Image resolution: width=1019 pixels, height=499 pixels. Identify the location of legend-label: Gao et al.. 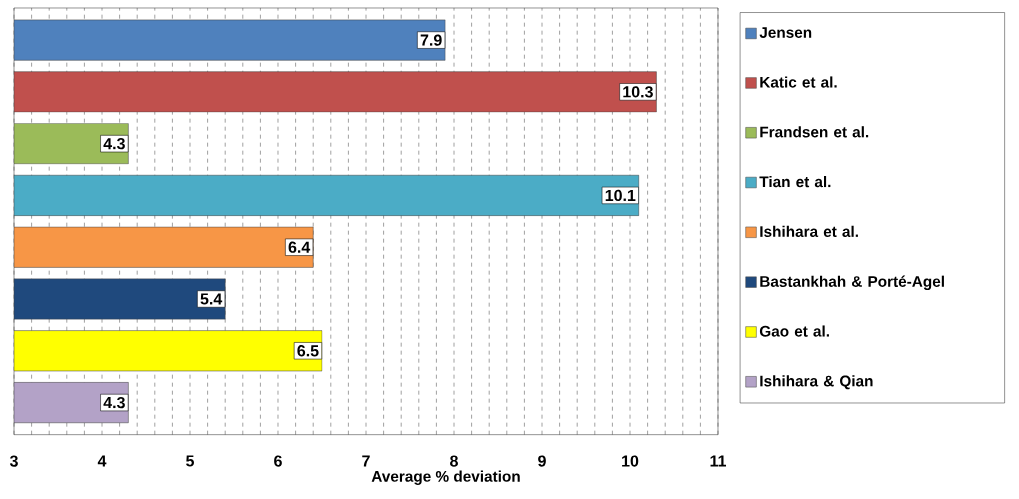
(794, 331).